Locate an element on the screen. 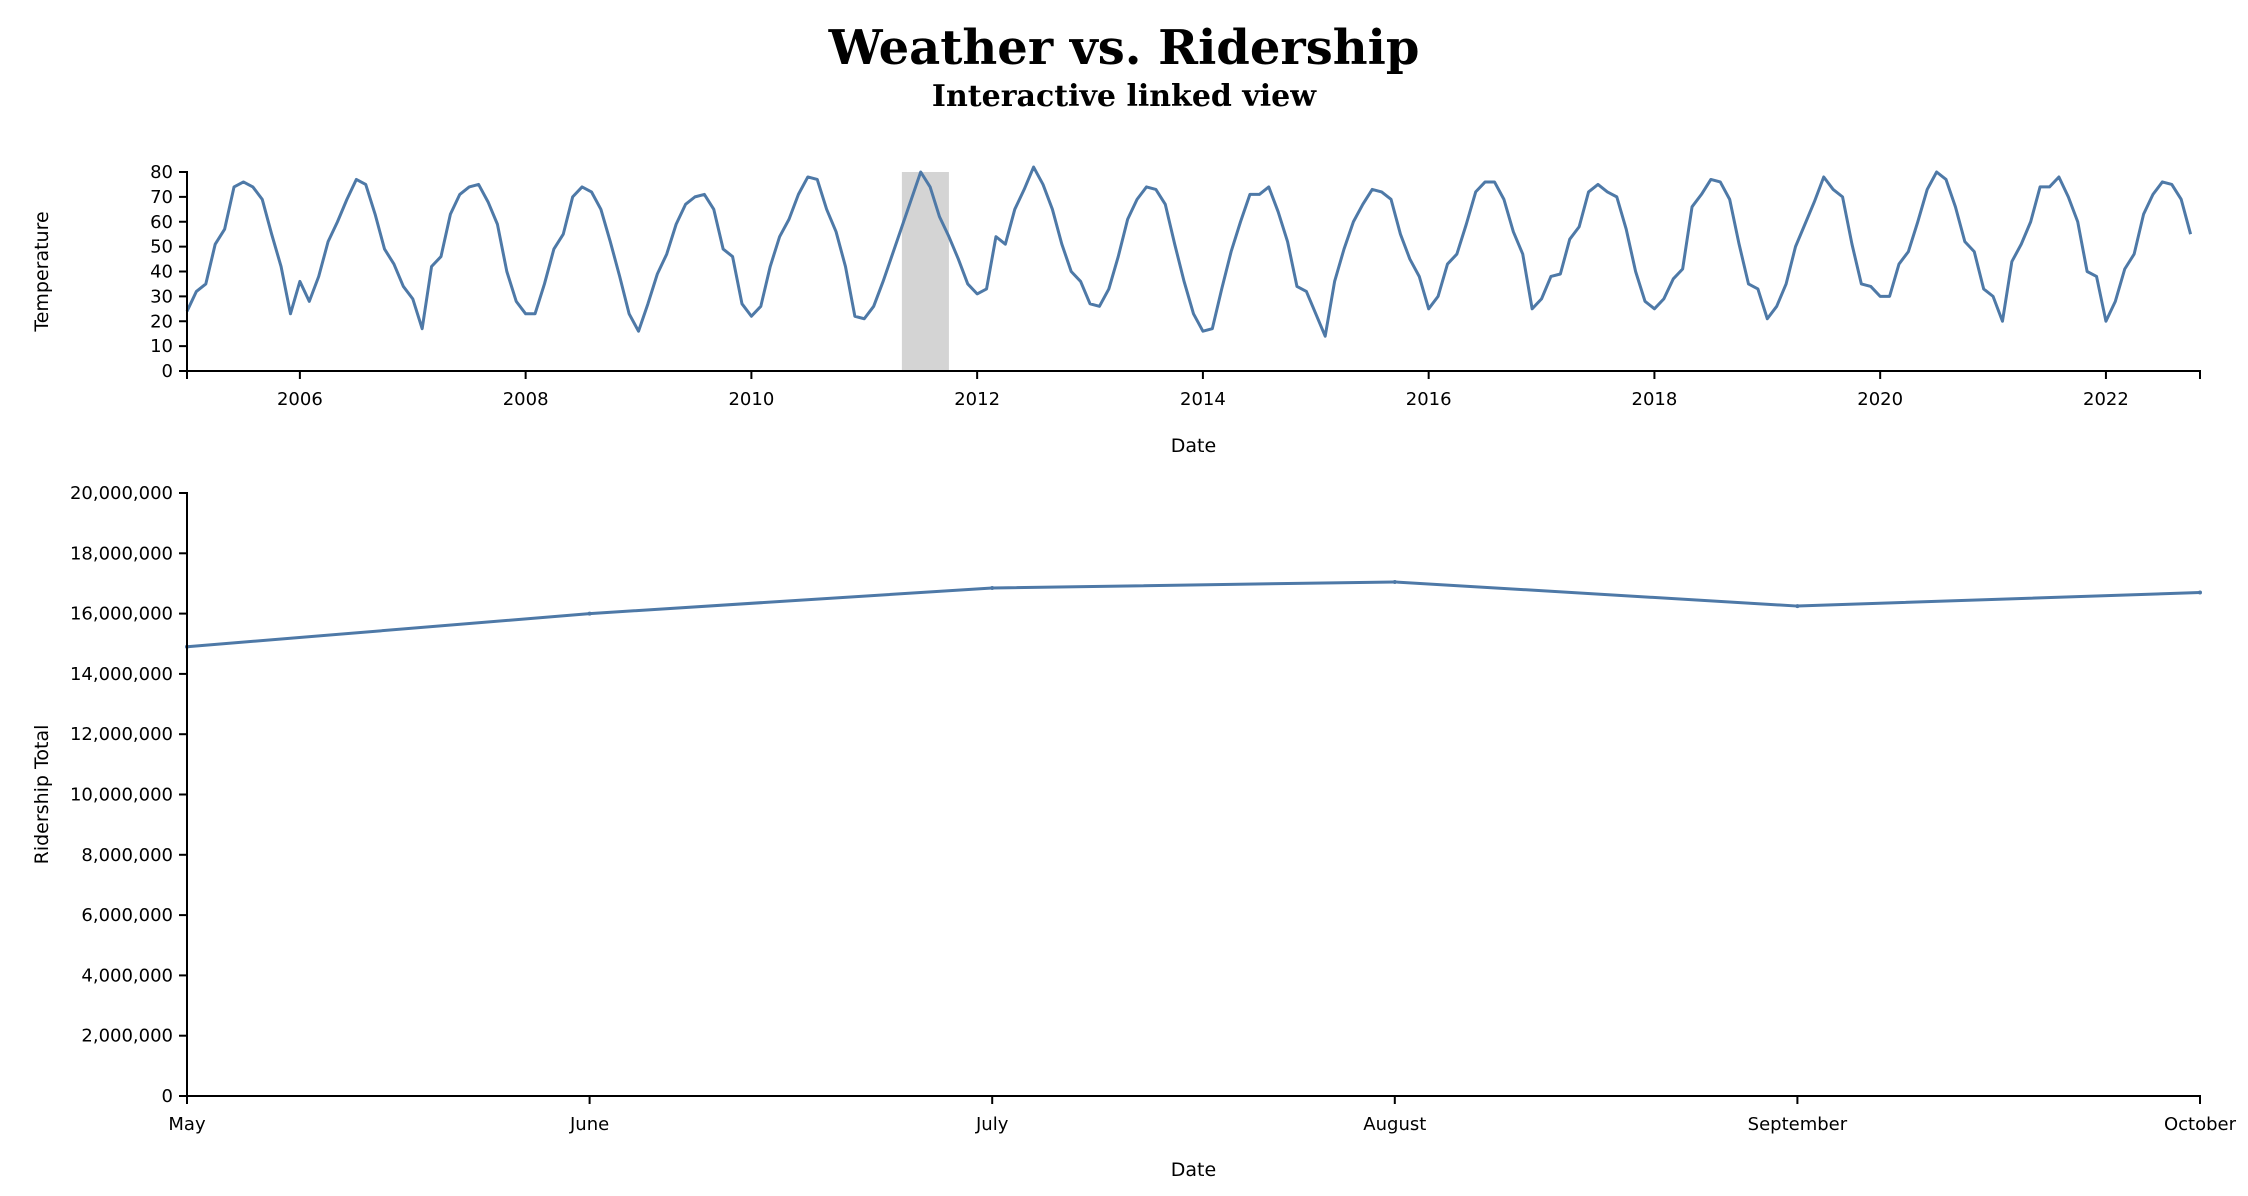  ridership-series-line is located at coordinates (1193, 614).